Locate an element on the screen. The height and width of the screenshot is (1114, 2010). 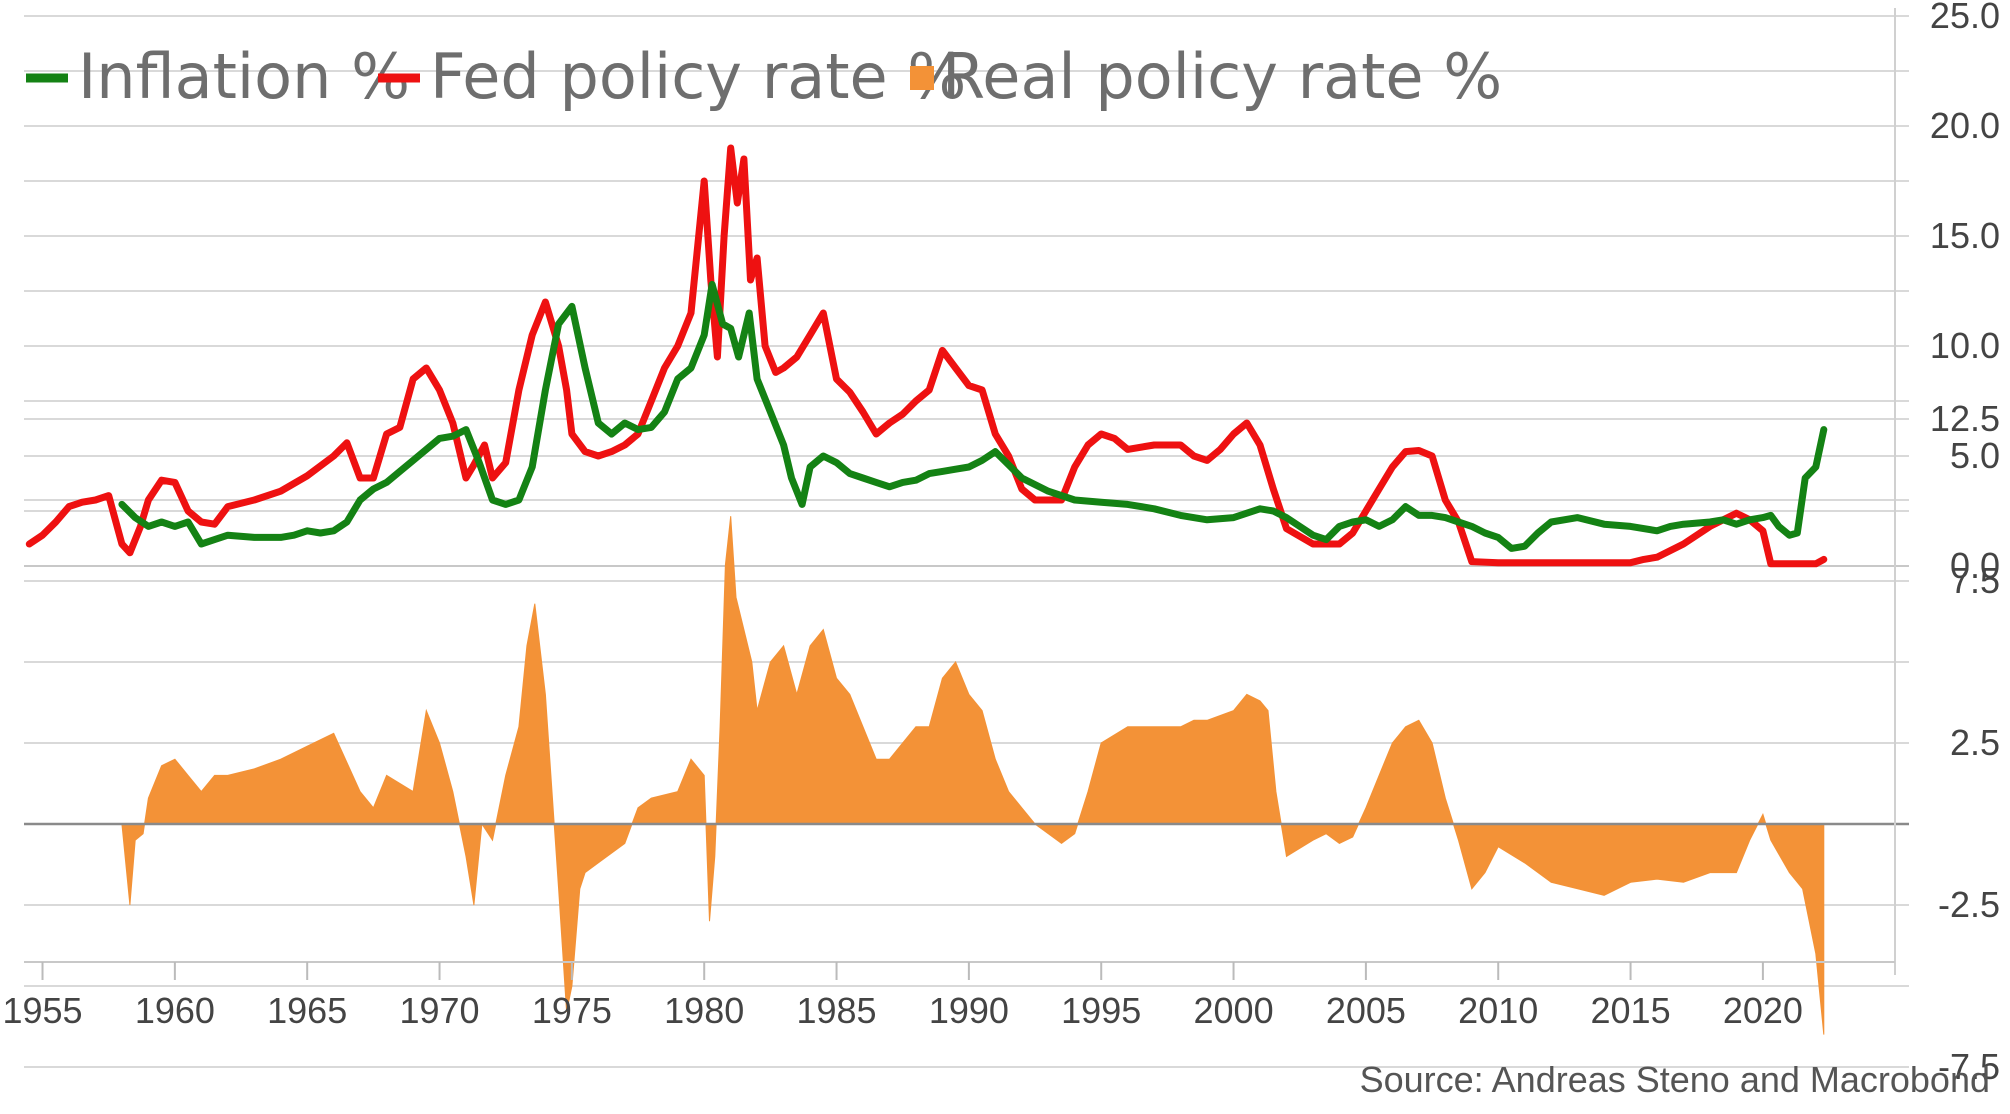
legend-item-fed-rate: Fed policy rate % is located at coordinates (672, 76).